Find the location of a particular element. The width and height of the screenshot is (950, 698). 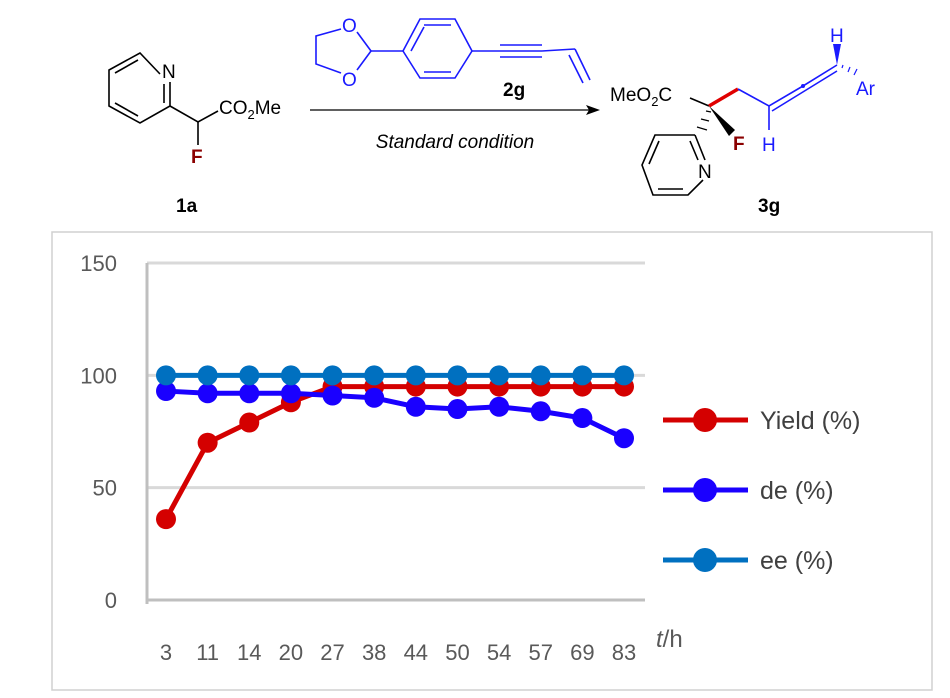

ester-group: CO2Me is located at coordinates (250, 110).